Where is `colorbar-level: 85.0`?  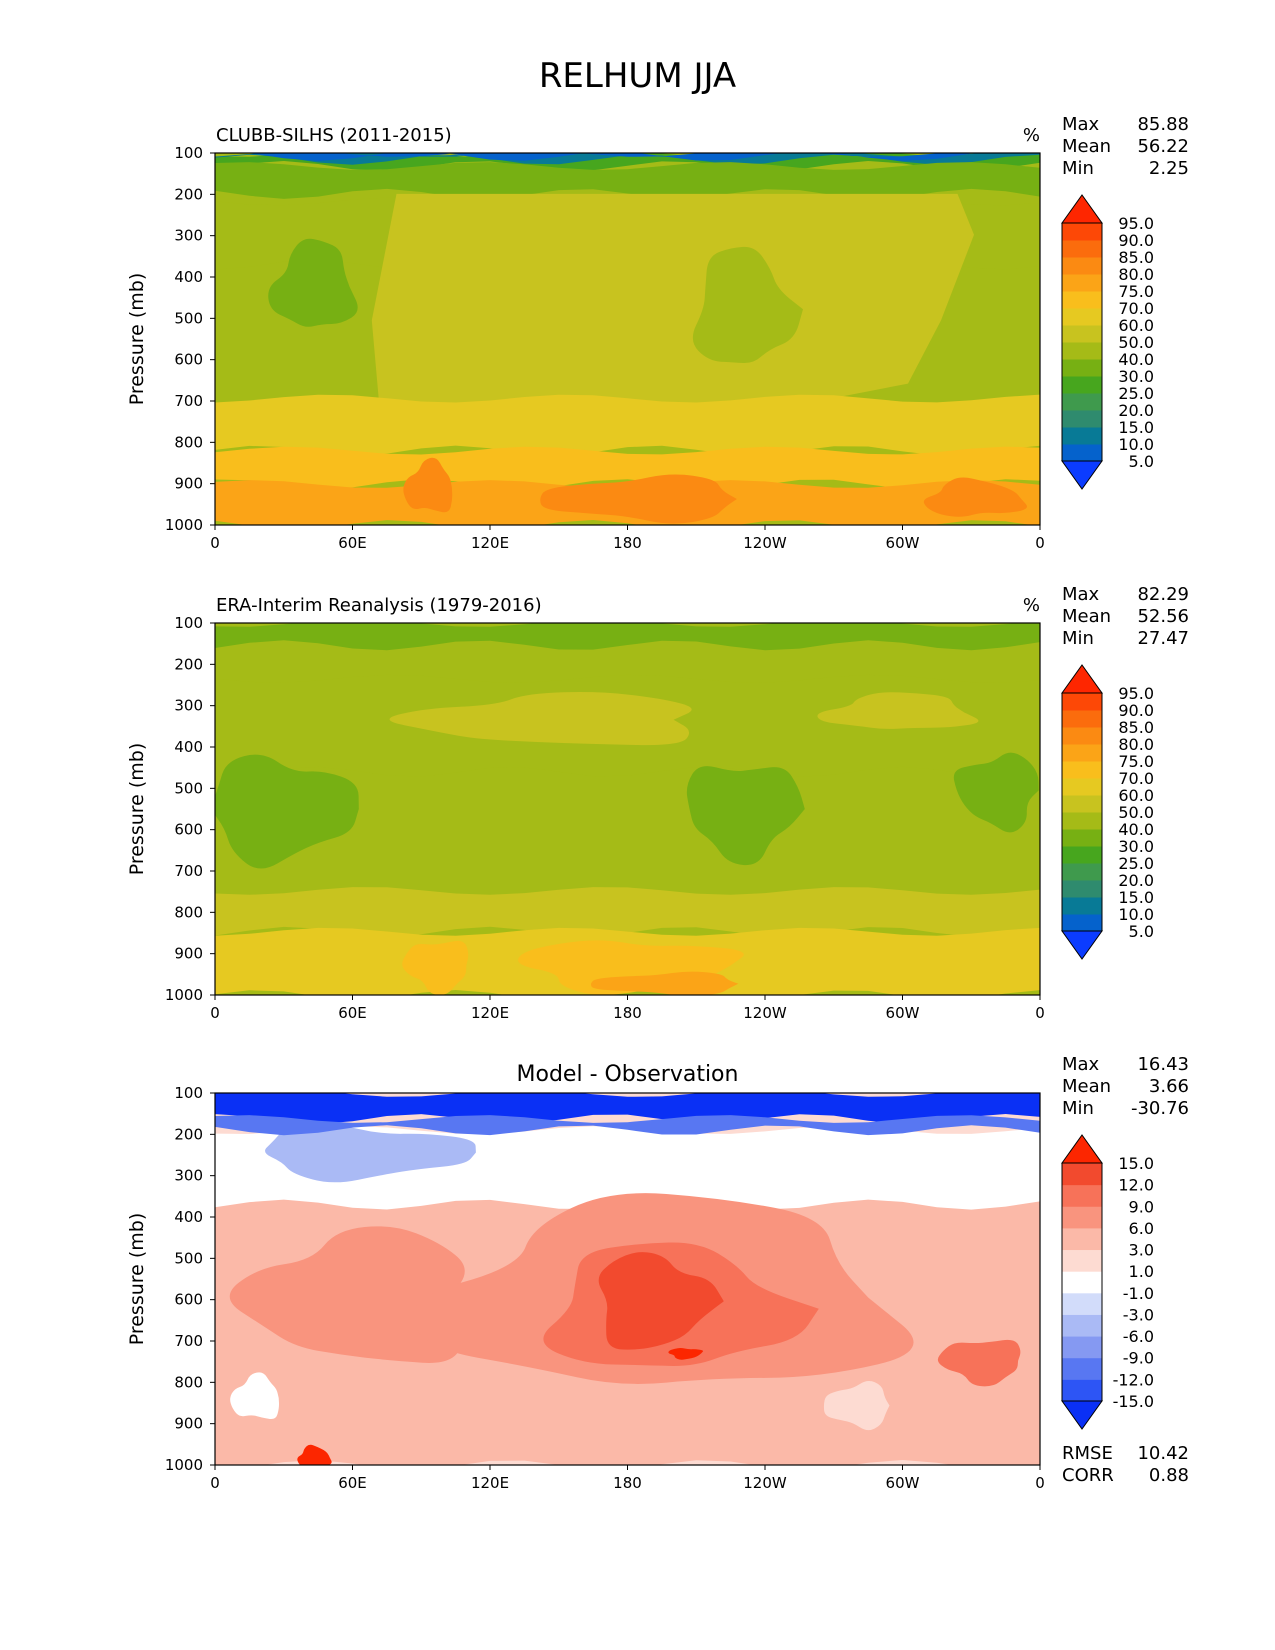 colorbar-level: 85.0 is located at coordinates (1136, 727).